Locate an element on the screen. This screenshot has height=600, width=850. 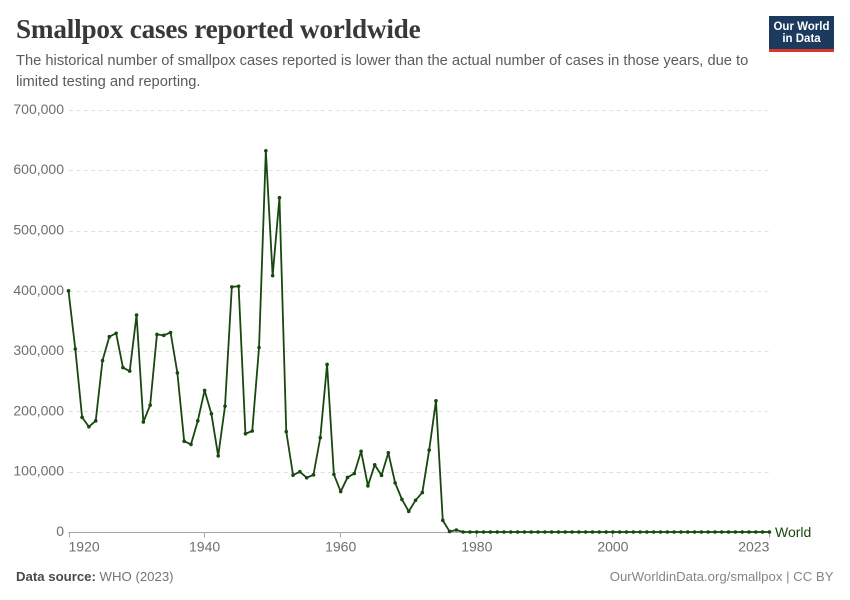
svg-text: 1960 is located at coordinates (340, 547).